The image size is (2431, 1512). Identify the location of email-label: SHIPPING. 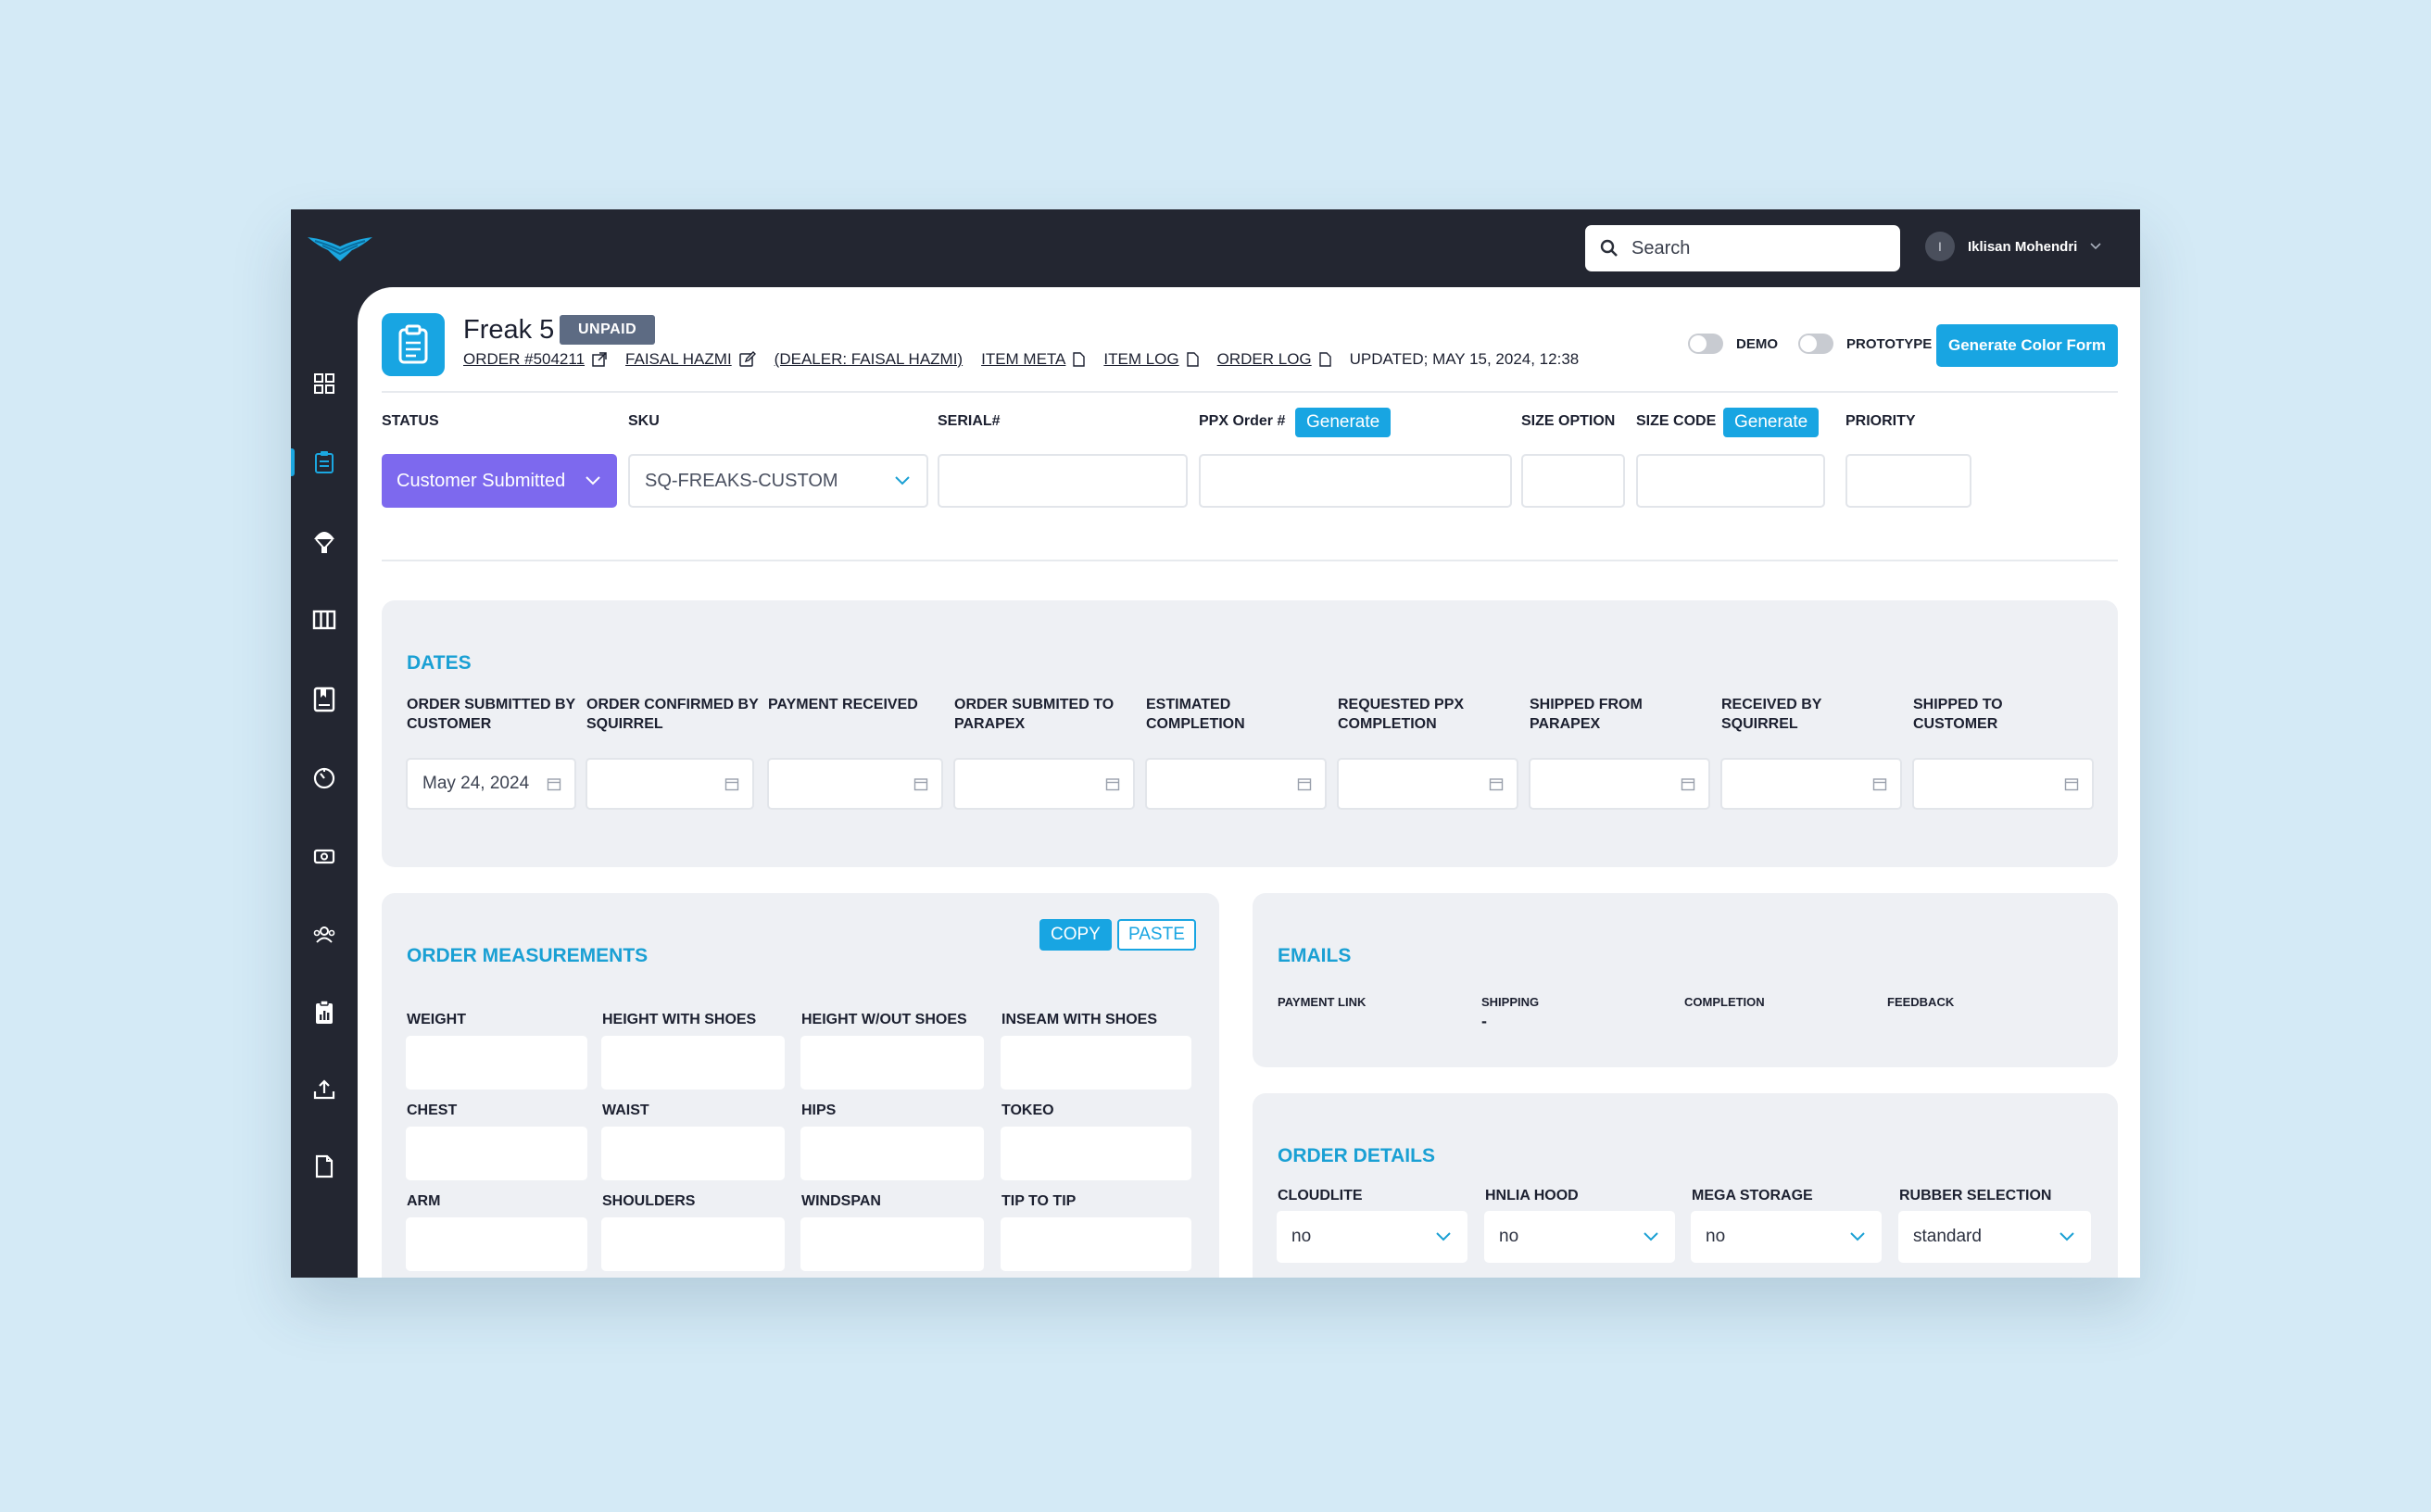
(1510, 1002).